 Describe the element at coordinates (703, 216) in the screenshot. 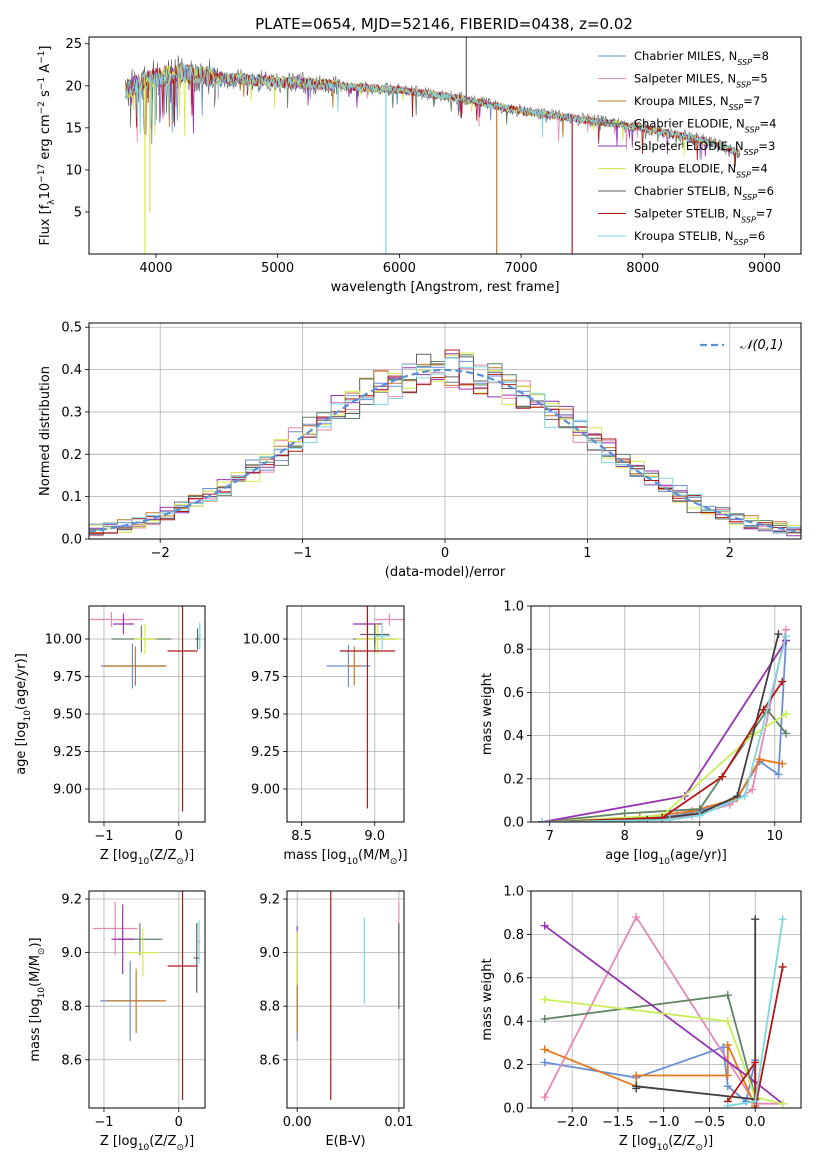

I see `legend-entry: Salpeter STELIB, NSSP=7` at that location.